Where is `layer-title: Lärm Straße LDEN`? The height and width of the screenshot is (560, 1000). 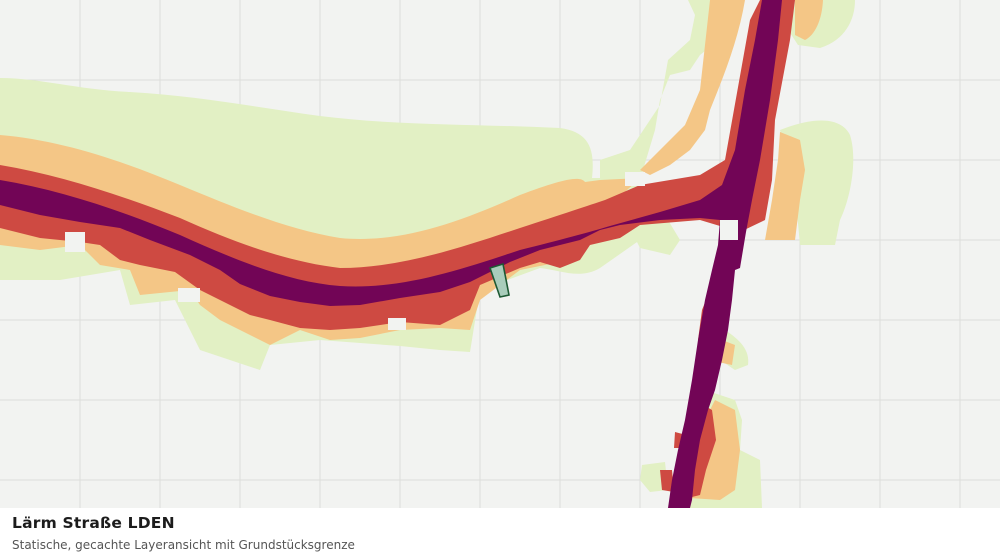
layer-title: Lärm Straße LDEN is located at coordinates (93, 523).